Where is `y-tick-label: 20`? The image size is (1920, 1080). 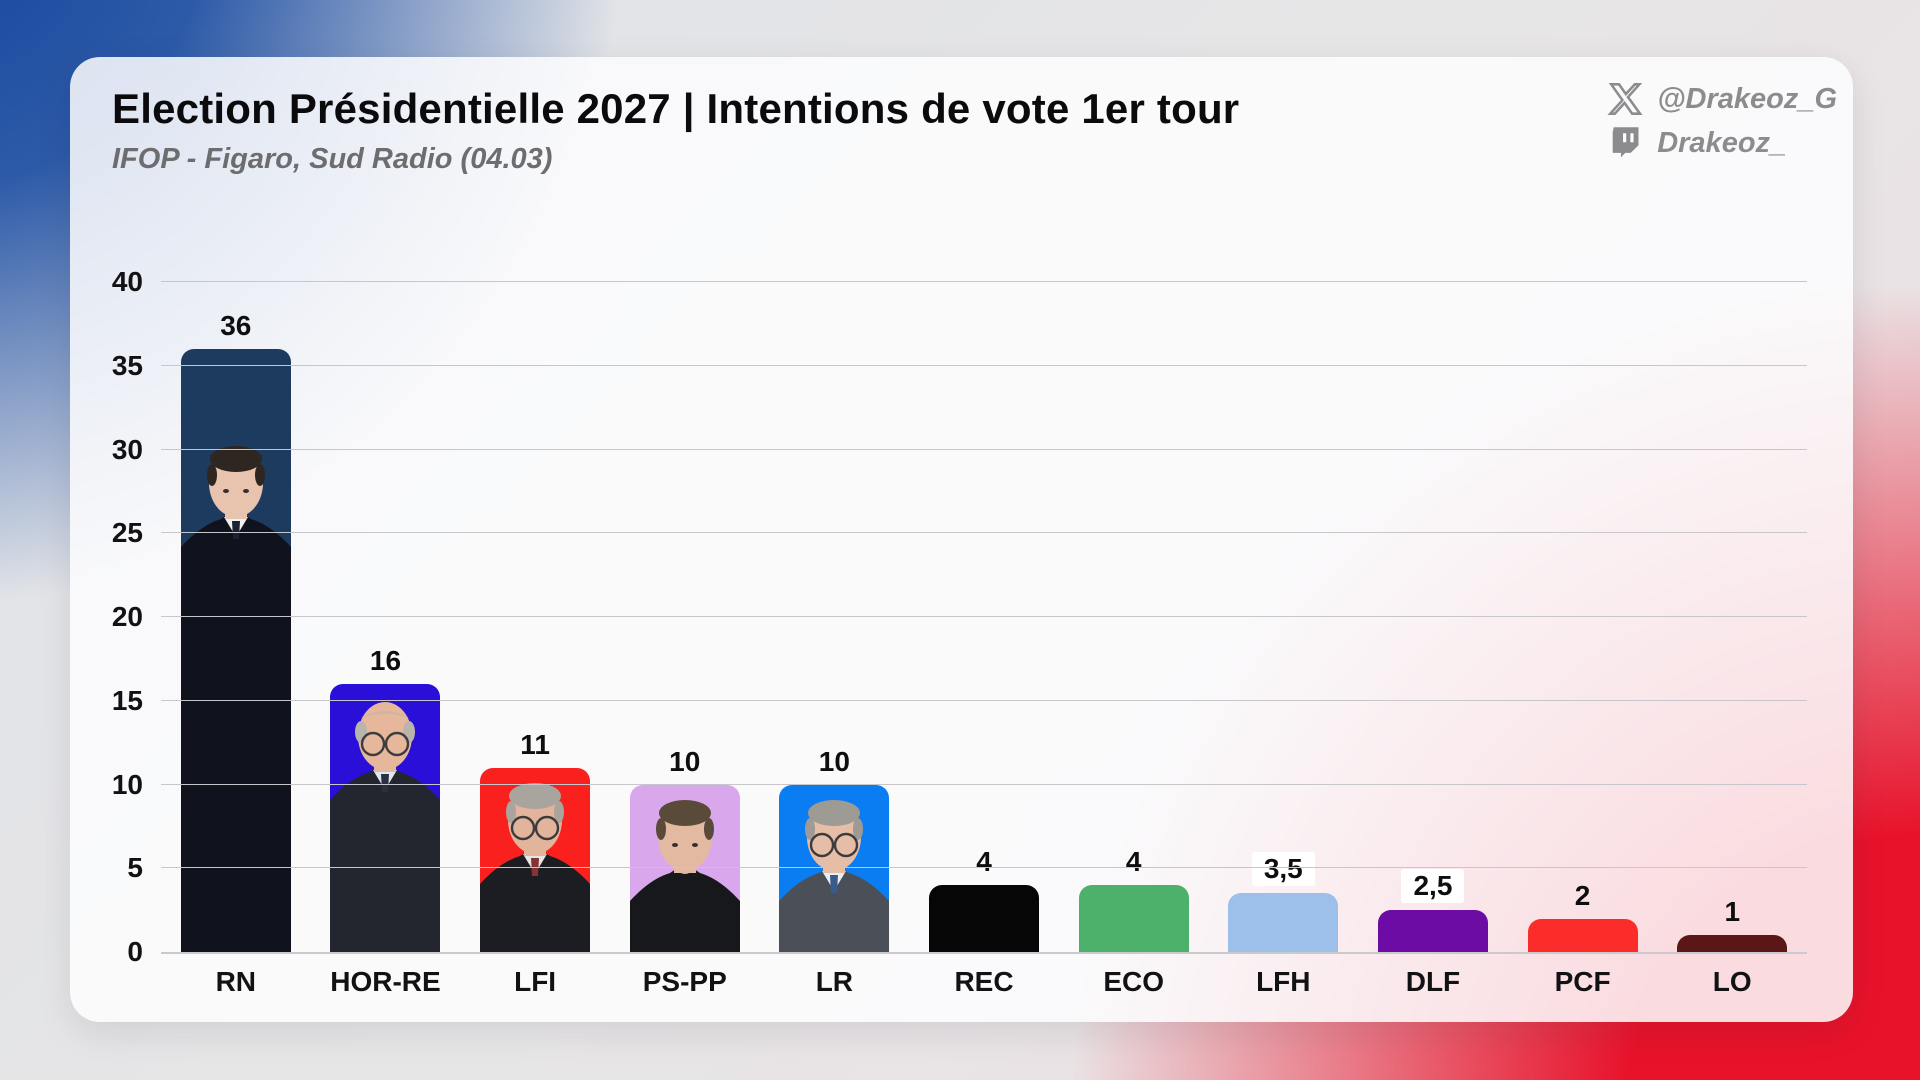
y-tick-label: 20 is located at coordinates (127, 616).